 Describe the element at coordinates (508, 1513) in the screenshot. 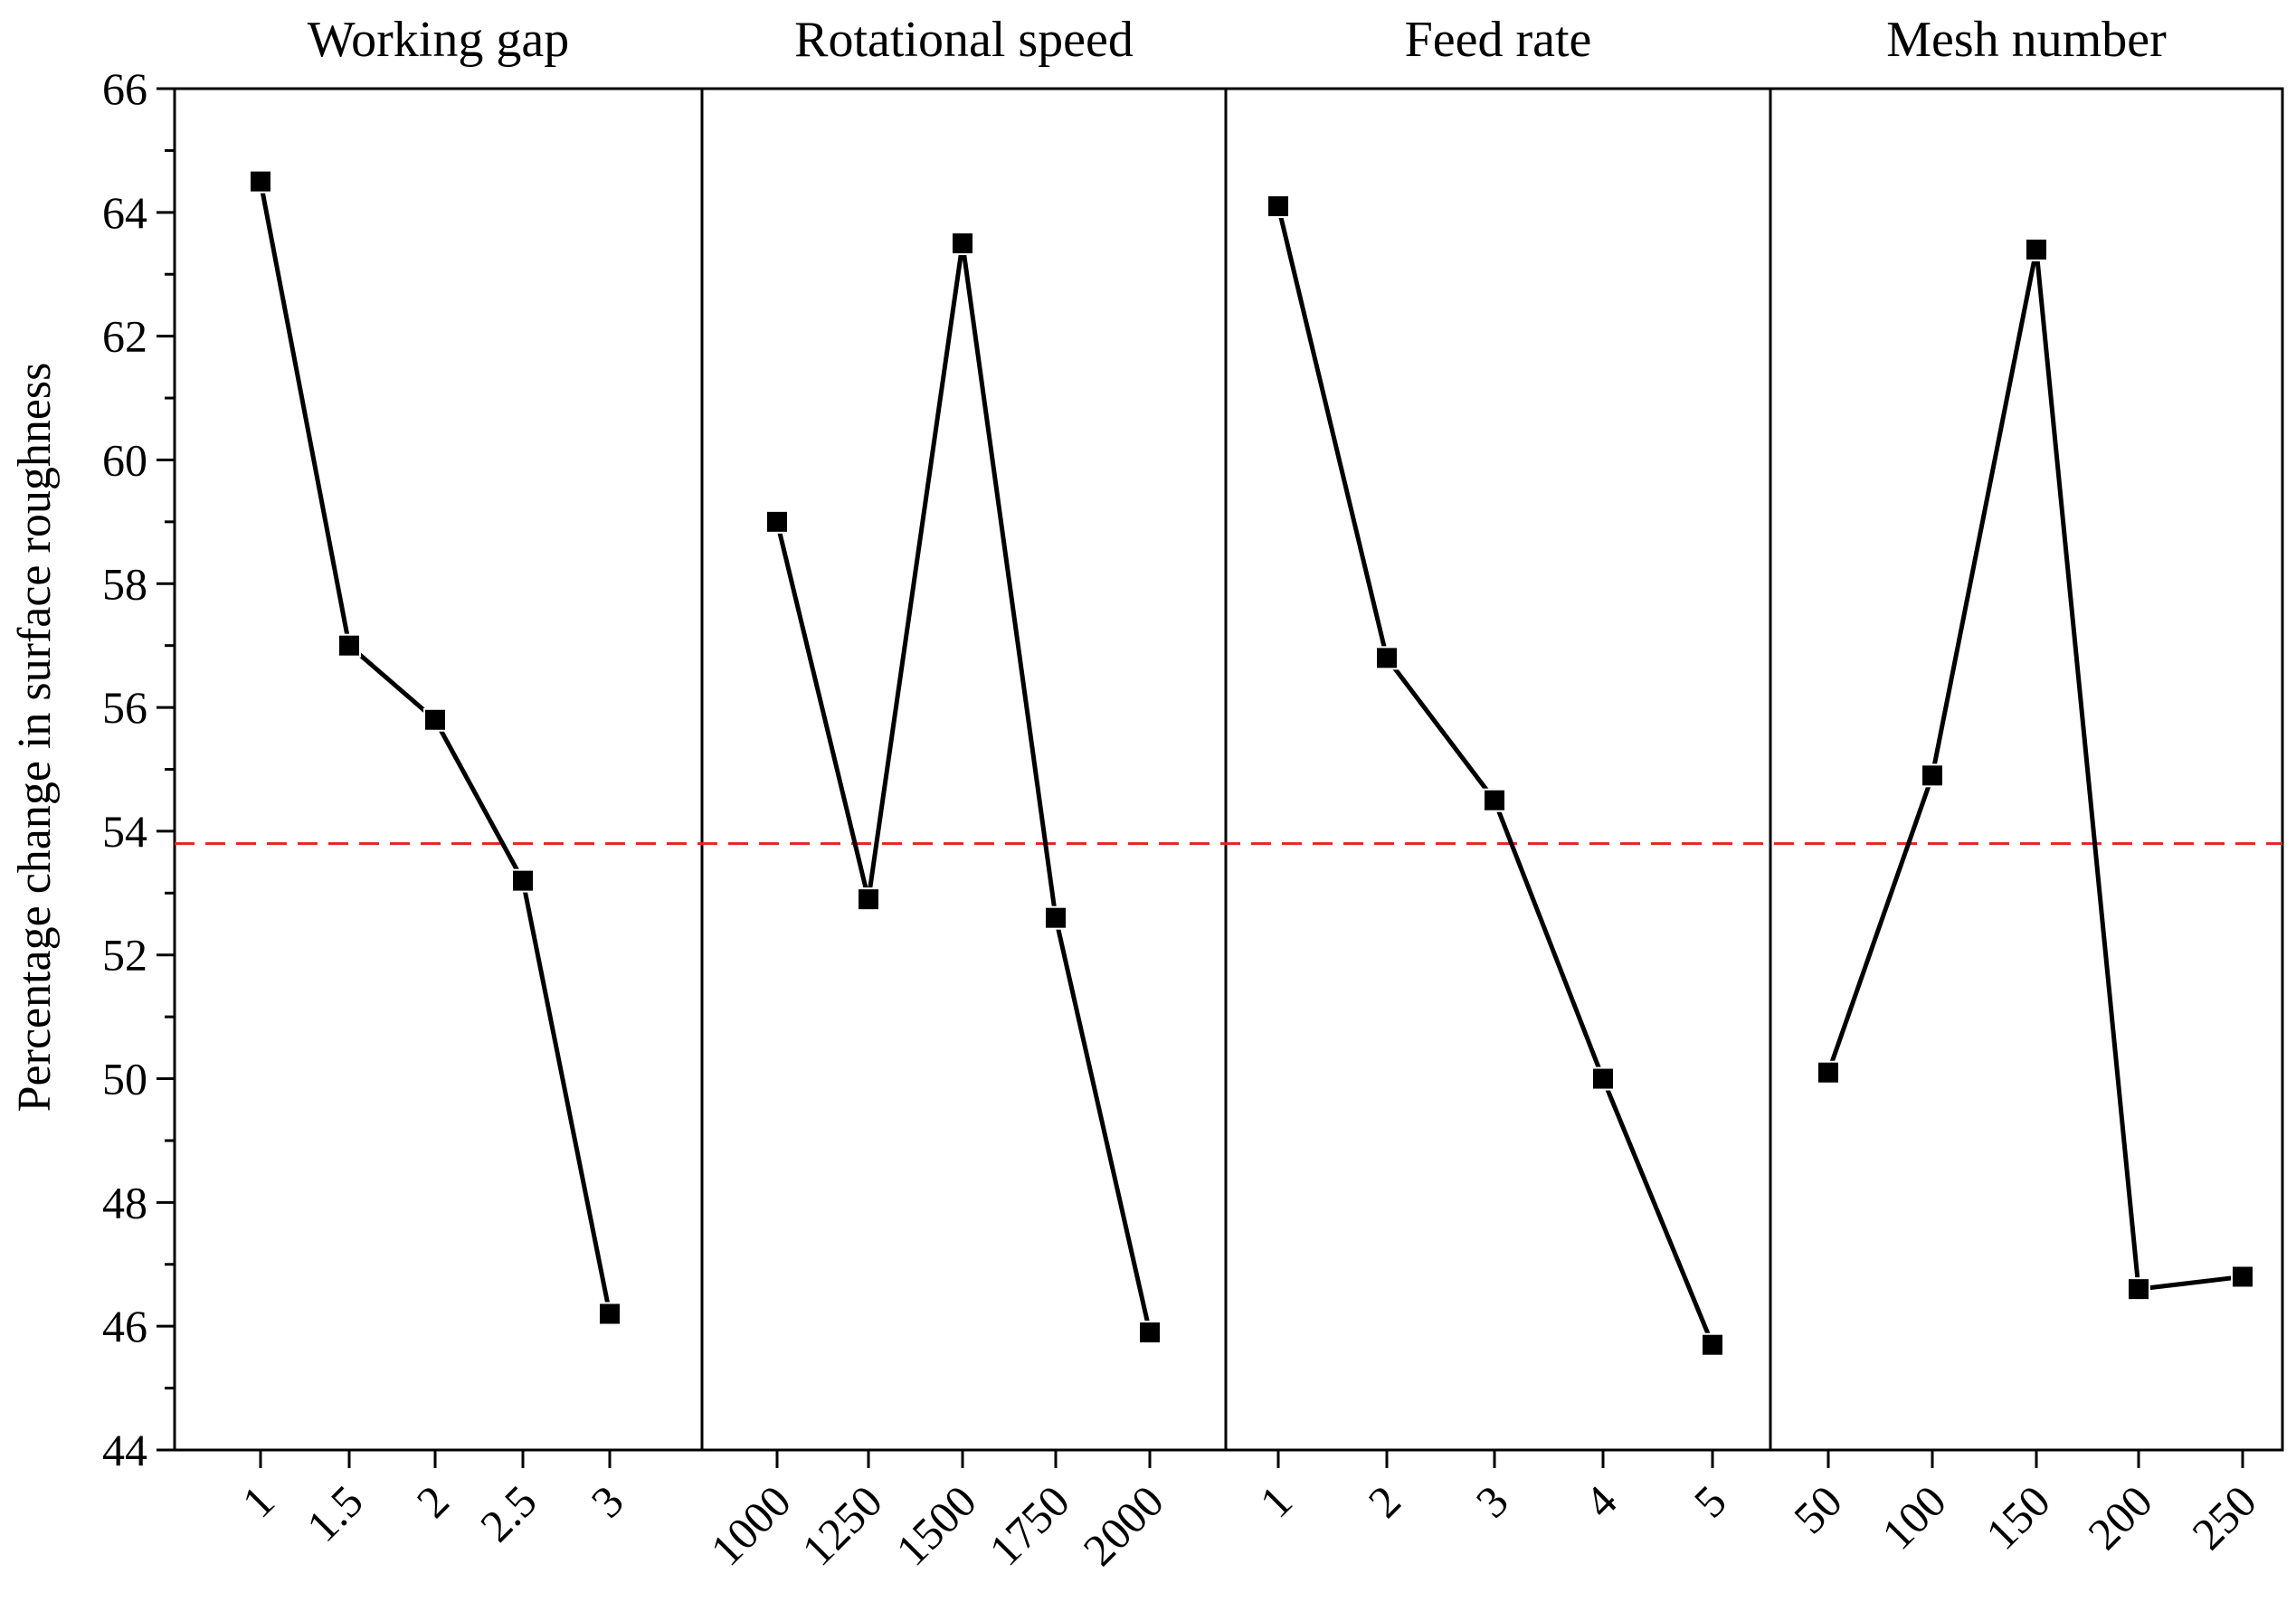

I see `x-tick-label: 2.5` at that location.